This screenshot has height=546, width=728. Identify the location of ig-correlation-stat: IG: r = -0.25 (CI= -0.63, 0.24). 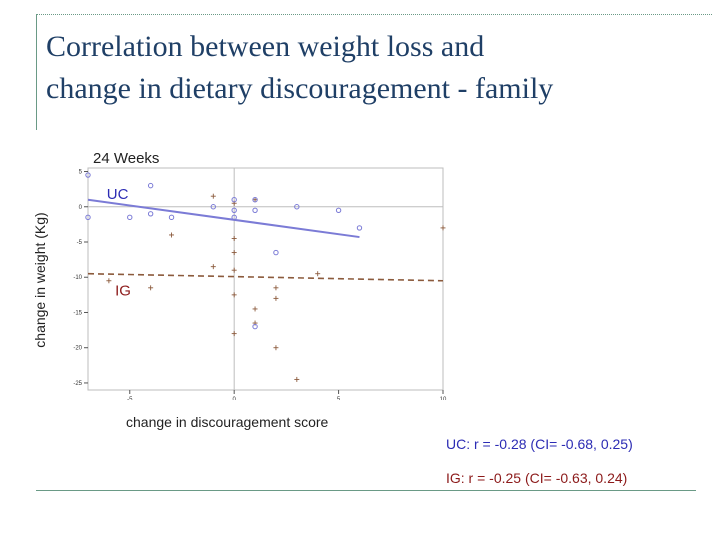
(537, 478).